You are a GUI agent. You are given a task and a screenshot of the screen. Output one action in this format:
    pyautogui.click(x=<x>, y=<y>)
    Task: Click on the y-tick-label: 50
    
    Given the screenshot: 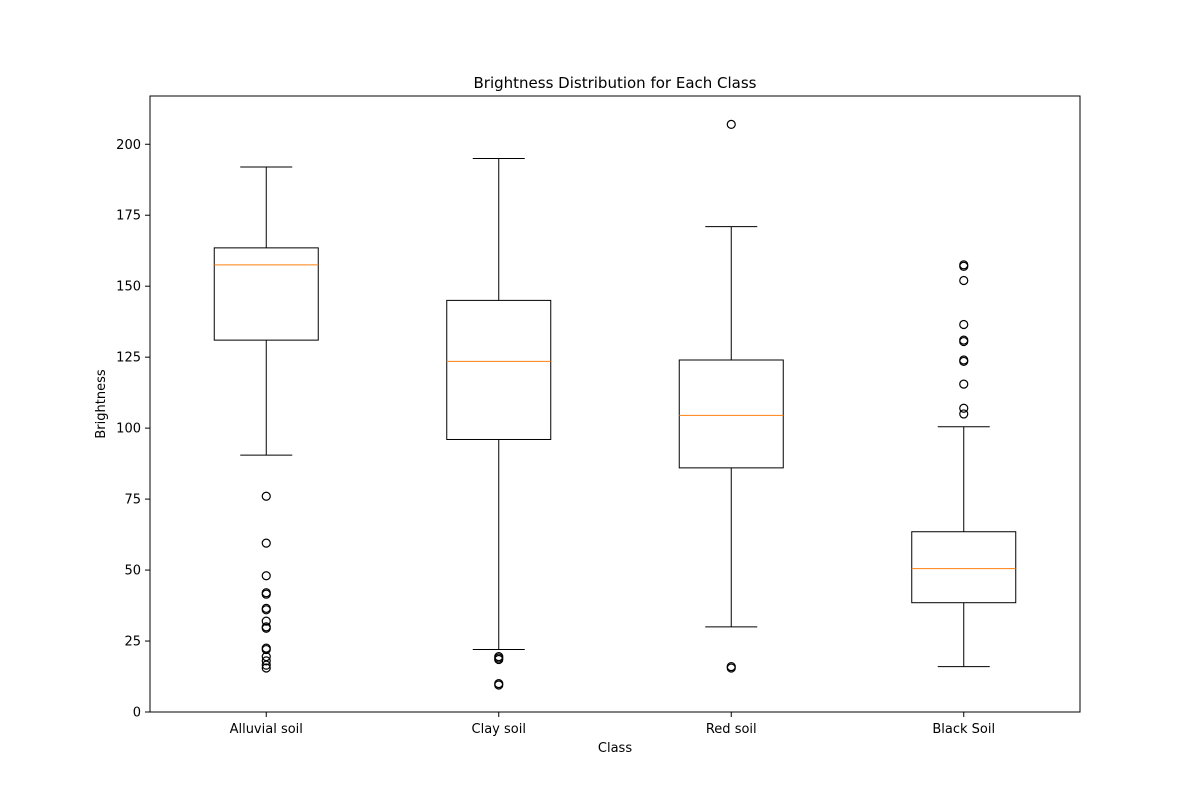 What is the action you would take?
    pyautogui.click(x=132, y=571)
    